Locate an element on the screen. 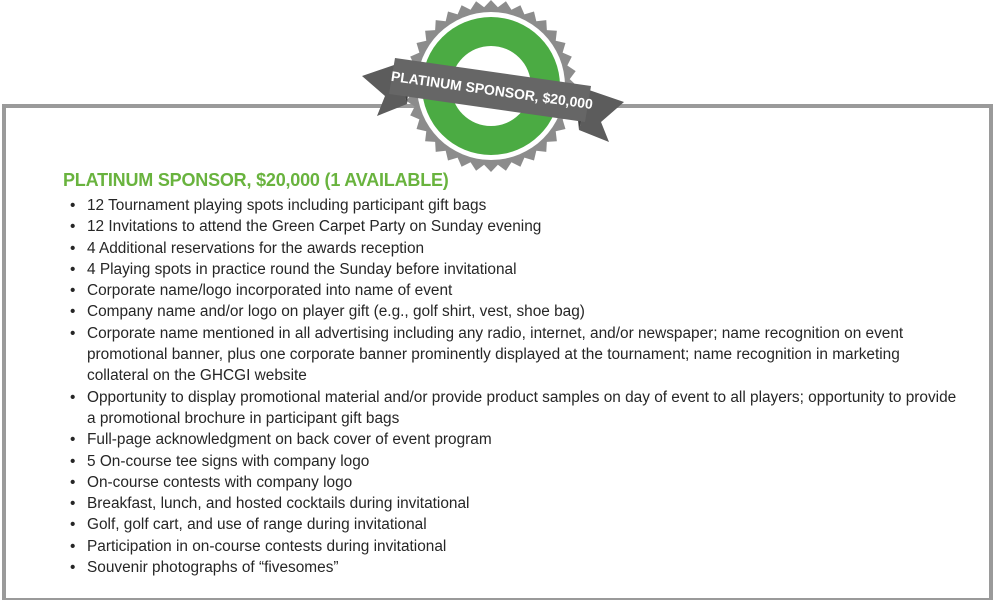 This screenshot has width=993, height=600. platinum-seal-badge: PLATINUM SPONSOR, $20,000 is located at coordinates (493, 86).